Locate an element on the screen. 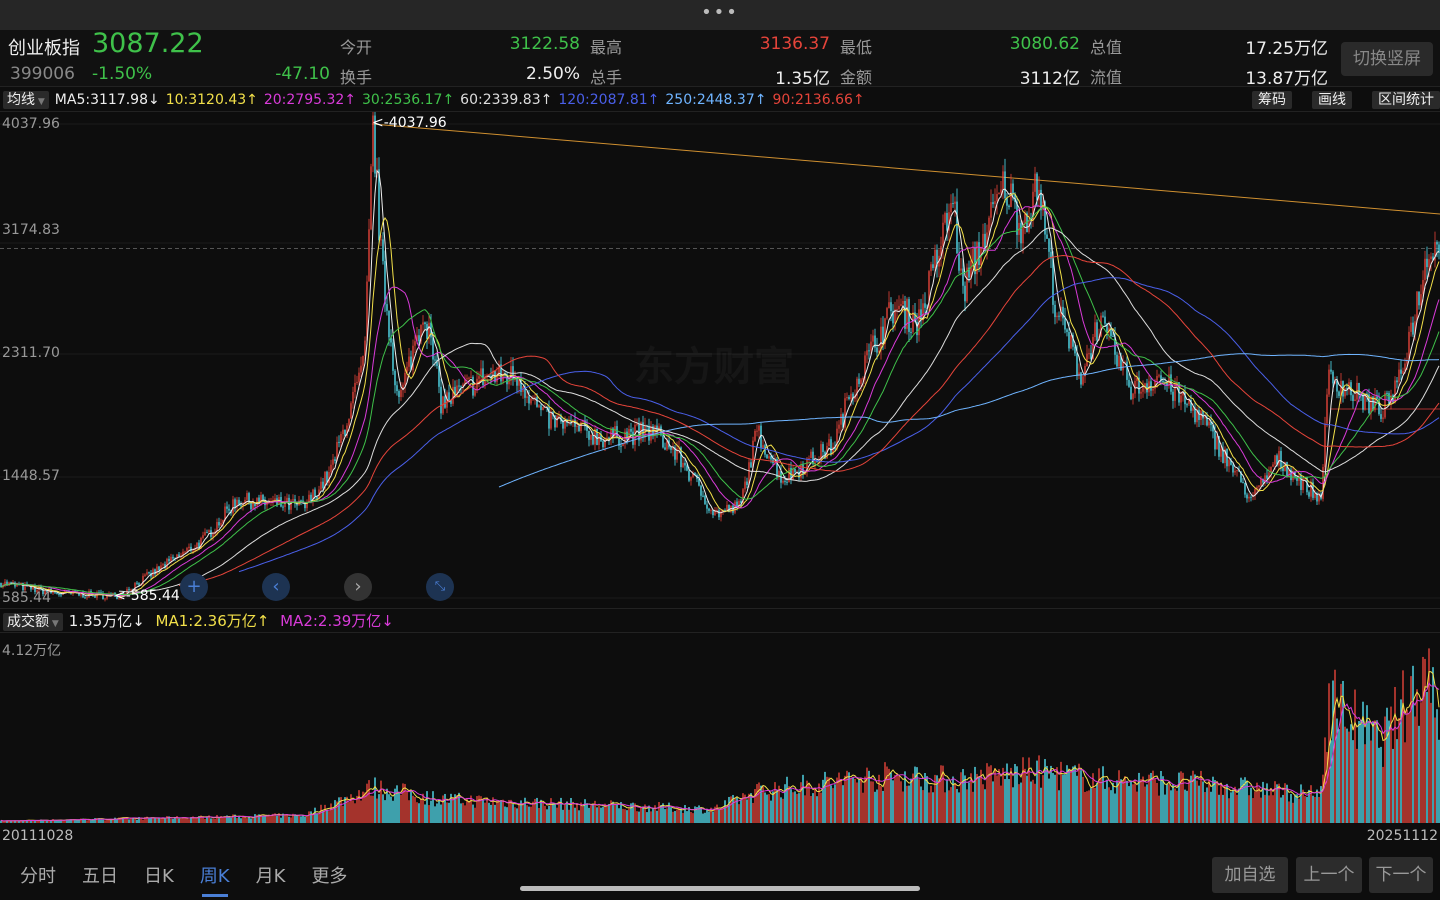  ma-value: 30:2536.17↑ is located at coordinates (408, 100).